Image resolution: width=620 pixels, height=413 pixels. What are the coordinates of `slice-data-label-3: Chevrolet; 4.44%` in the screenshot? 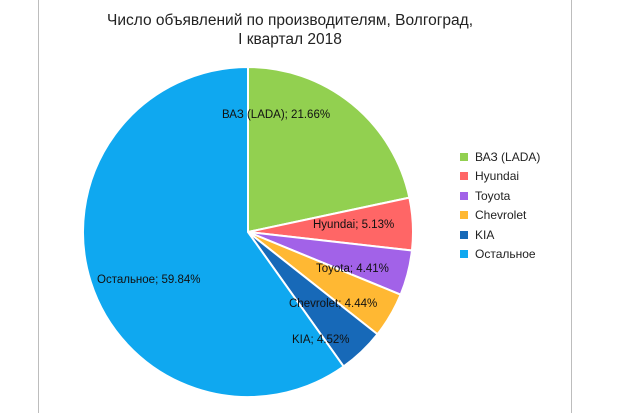 It's located at (333, 304).